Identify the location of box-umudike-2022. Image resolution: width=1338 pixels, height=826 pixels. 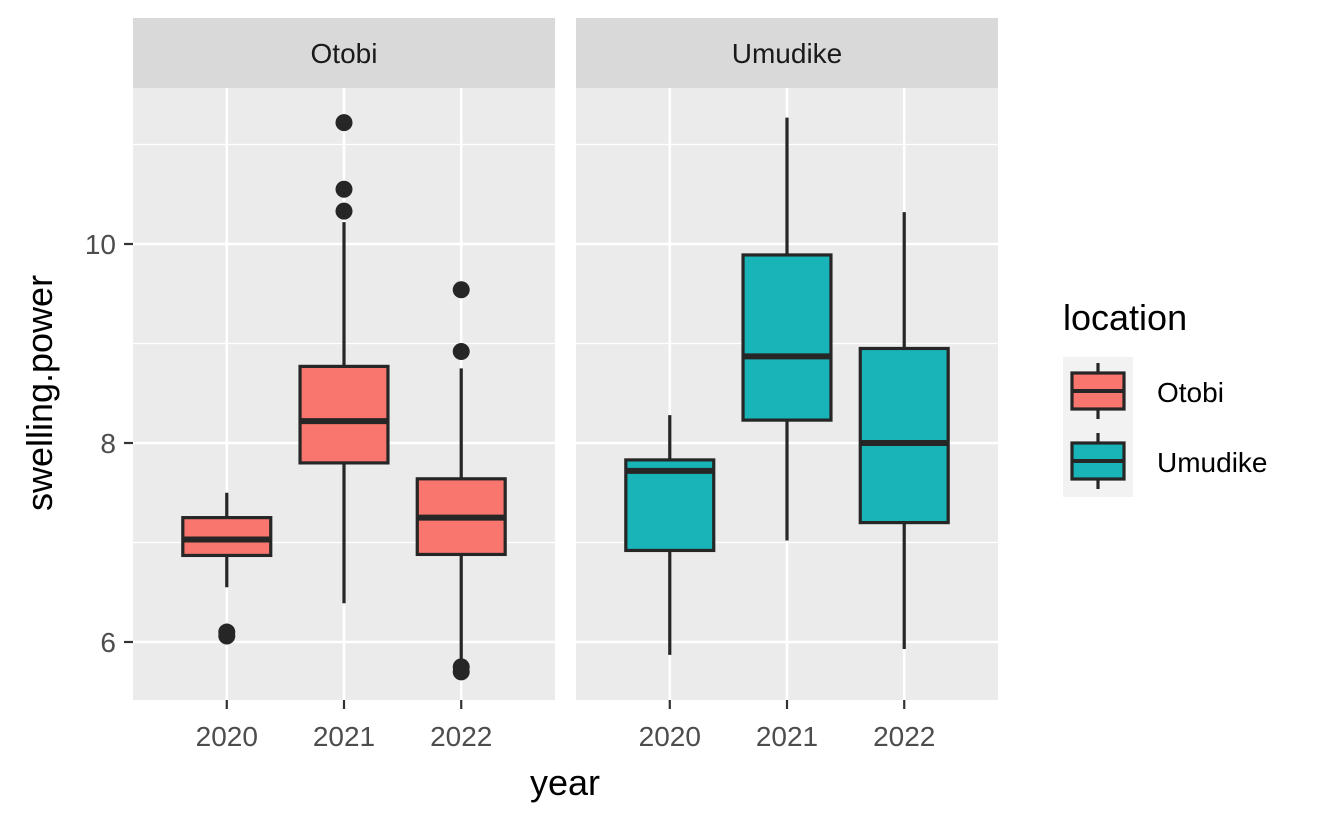
(904, 430).